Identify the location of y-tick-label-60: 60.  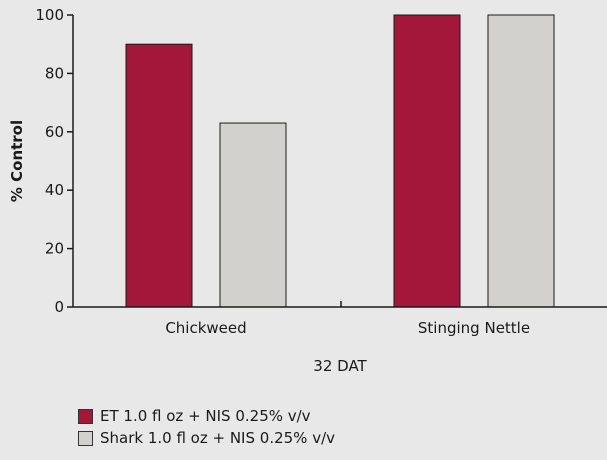
(54, 132).